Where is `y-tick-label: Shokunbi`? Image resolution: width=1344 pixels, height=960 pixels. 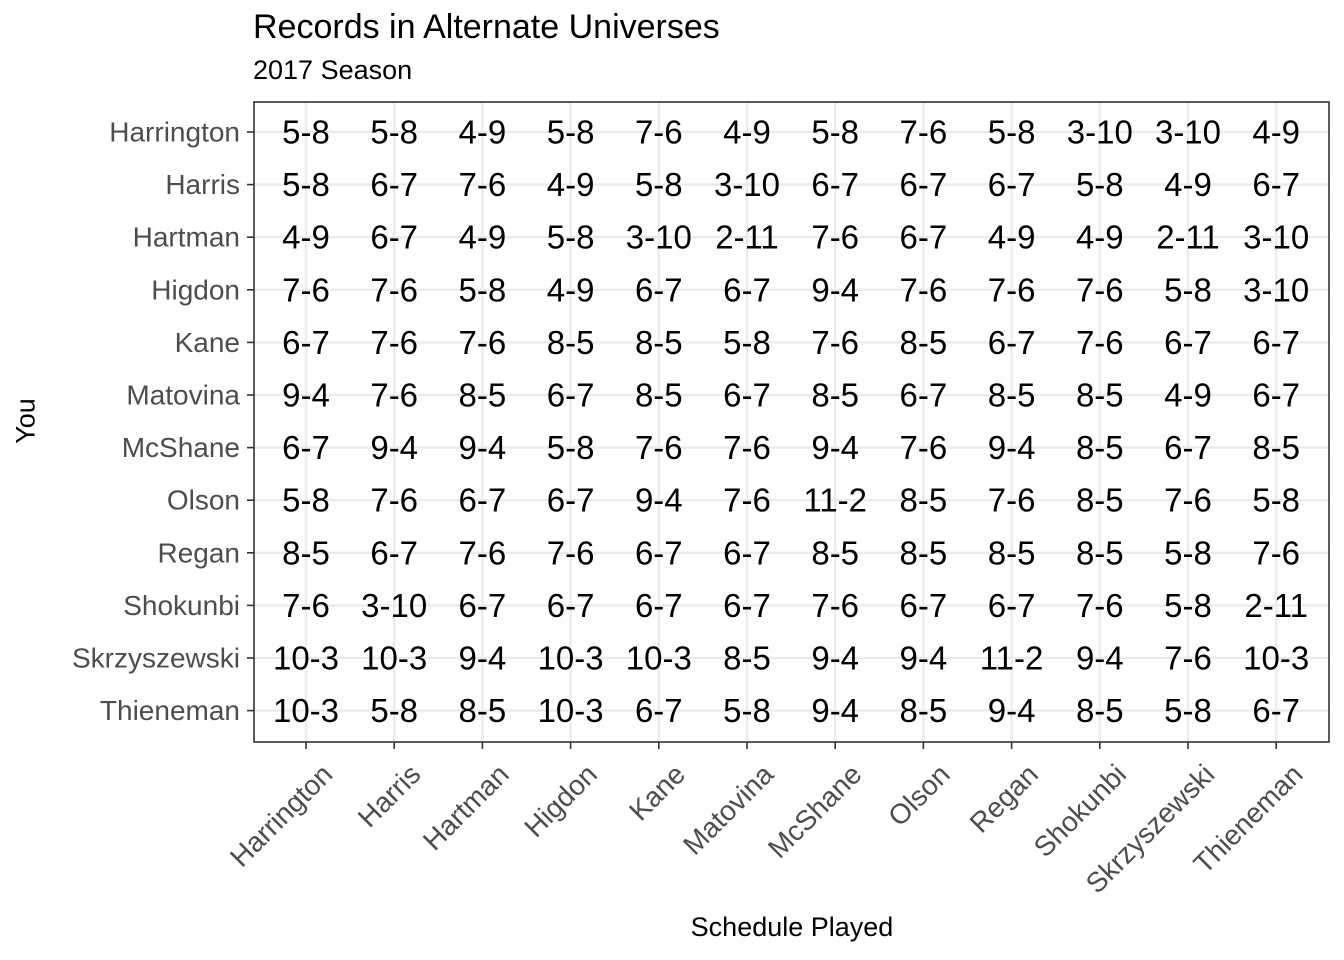
y-tick-label: Shokunbi is located at coordinates (181, 605).